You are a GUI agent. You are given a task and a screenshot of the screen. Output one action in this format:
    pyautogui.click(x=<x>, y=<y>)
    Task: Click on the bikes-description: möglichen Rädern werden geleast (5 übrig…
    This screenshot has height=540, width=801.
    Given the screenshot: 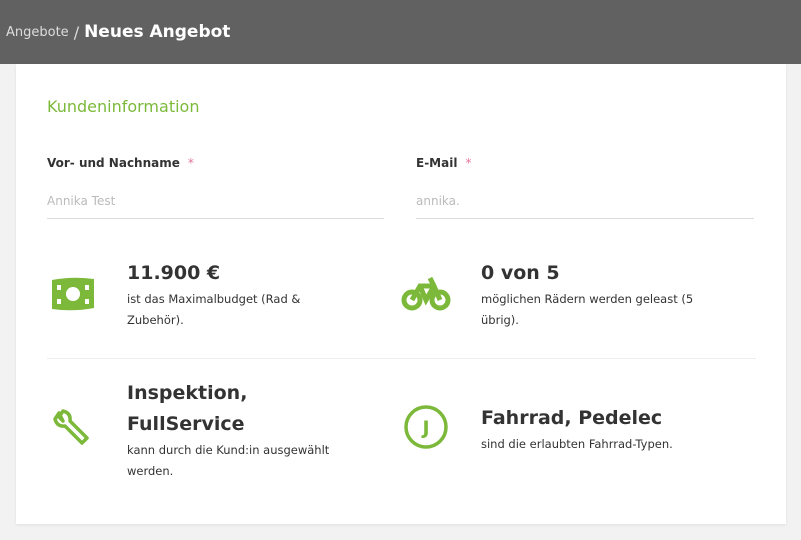 What is the action you would take?
    pyautogui.click(x=587, y=309)
    